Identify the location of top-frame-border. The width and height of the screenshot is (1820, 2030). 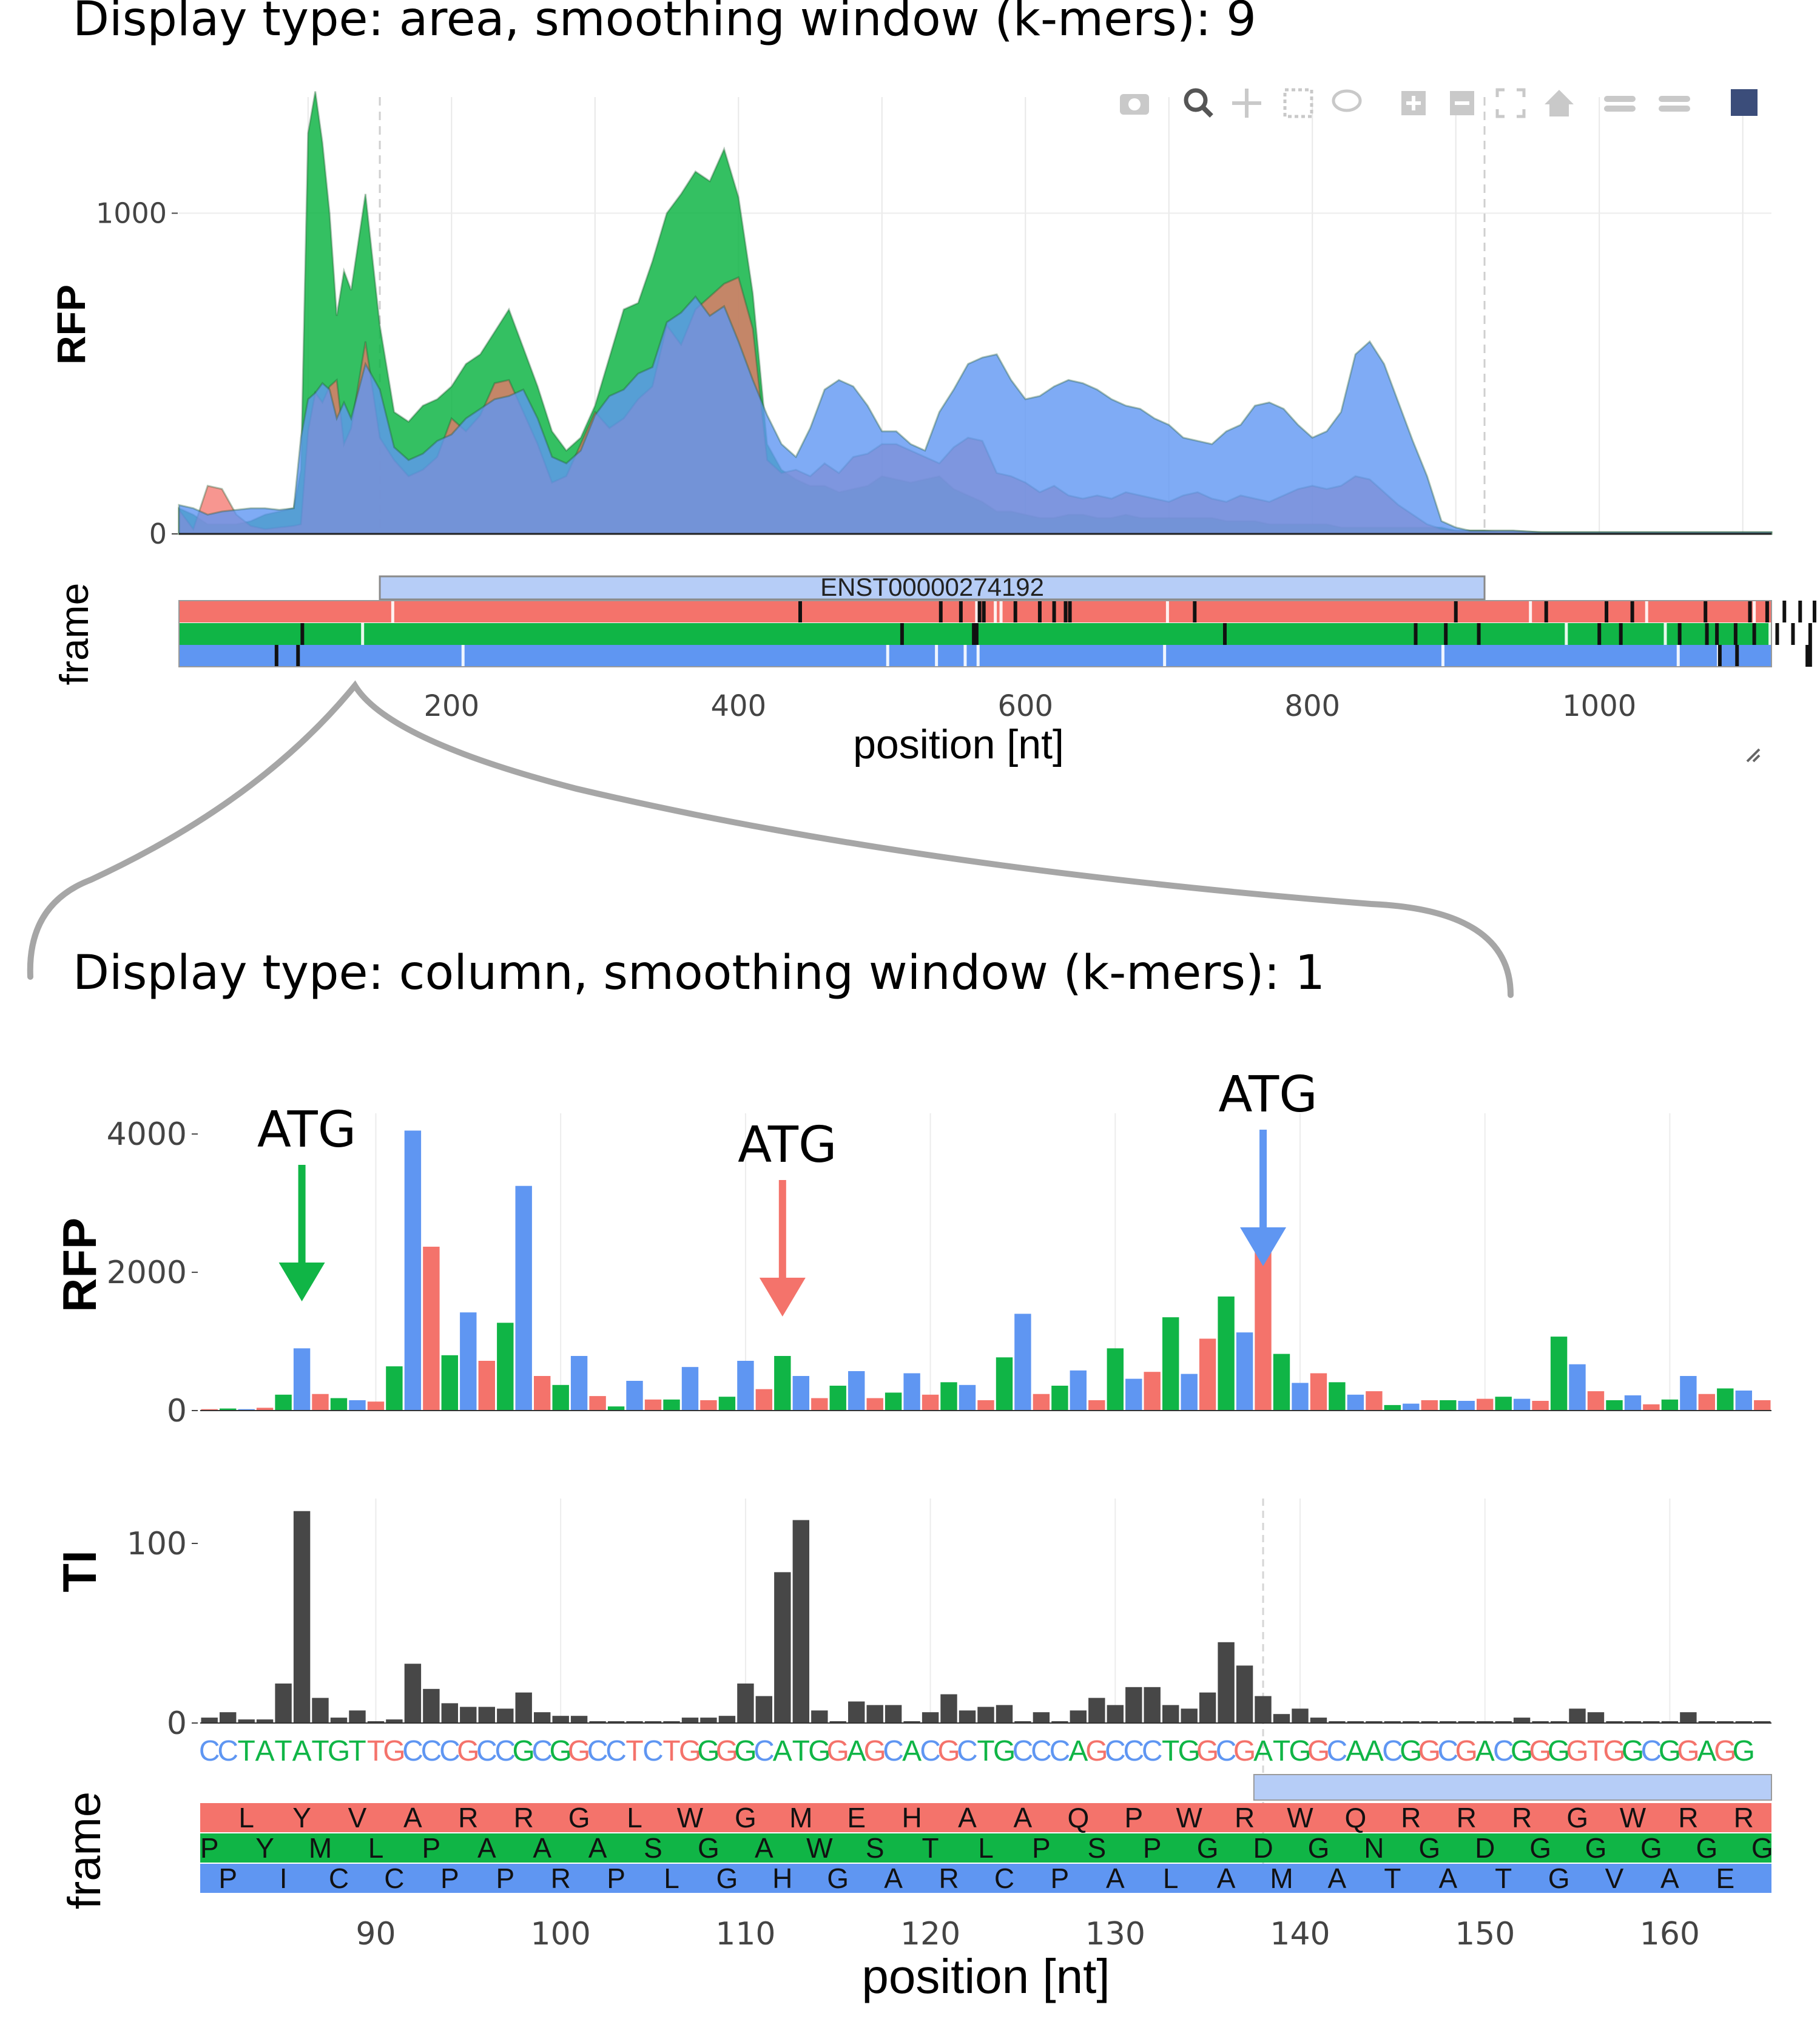
(975, 633).